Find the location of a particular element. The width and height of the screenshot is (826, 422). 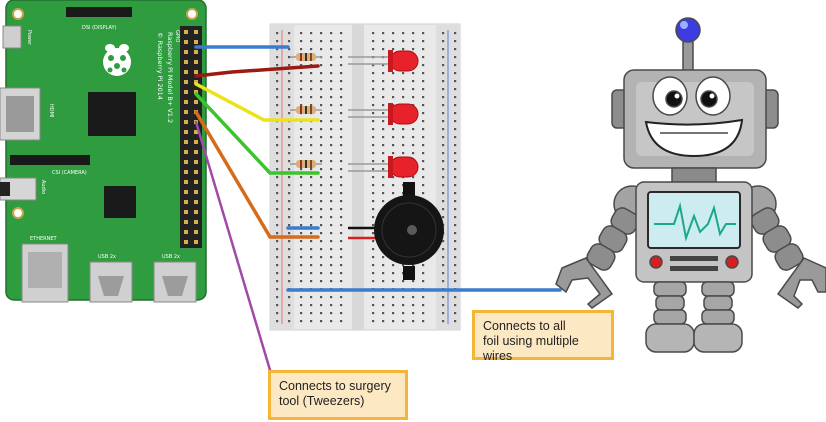

foil-callout-line-1: Connects to all is located at coordinates (524, 326).